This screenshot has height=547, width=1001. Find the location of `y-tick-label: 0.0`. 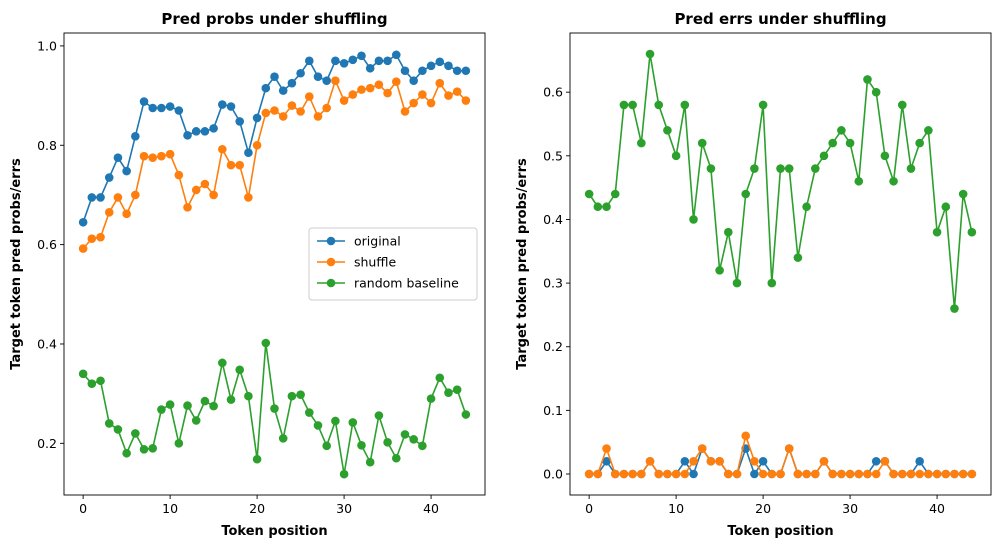

y-tick-label: 0.0 is located at coordinates (553, 474).